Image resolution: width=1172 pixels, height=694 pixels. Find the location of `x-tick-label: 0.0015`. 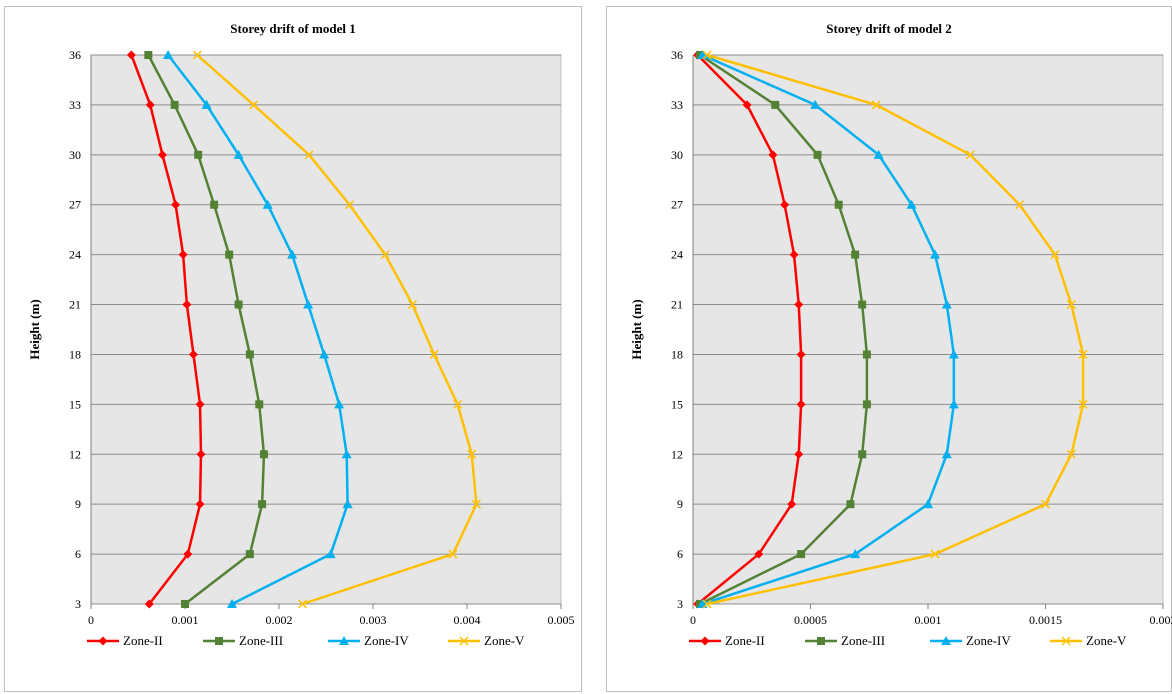

x-tick-label: 0.0015 is located at coordinates (1045, 620).